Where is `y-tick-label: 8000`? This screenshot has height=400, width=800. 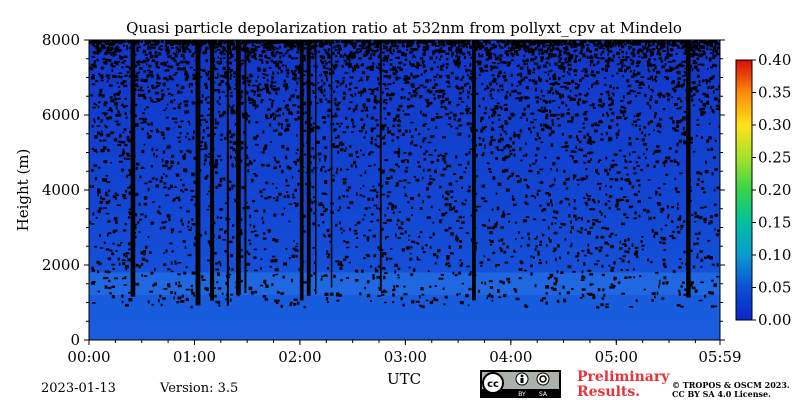 y-tick-label: 8000 is located at coordinates (61, 40).